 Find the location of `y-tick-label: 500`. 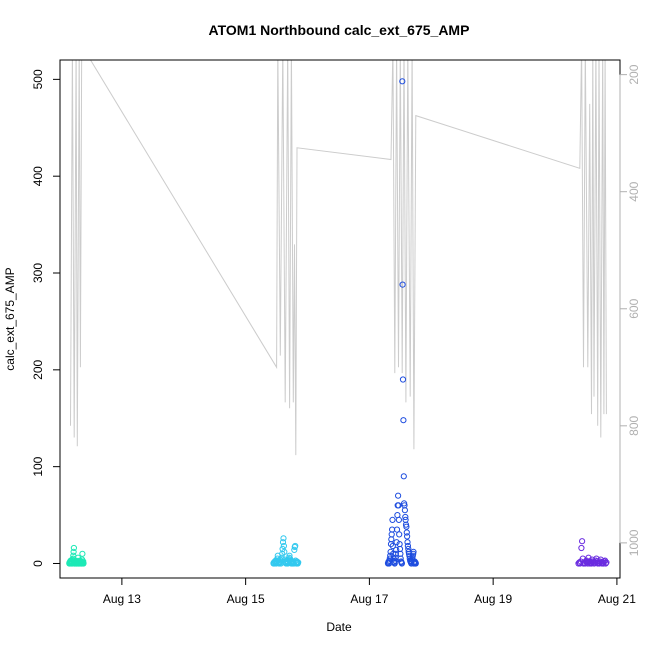

y-tick-label: 500 is located at coordinates (38, 79).